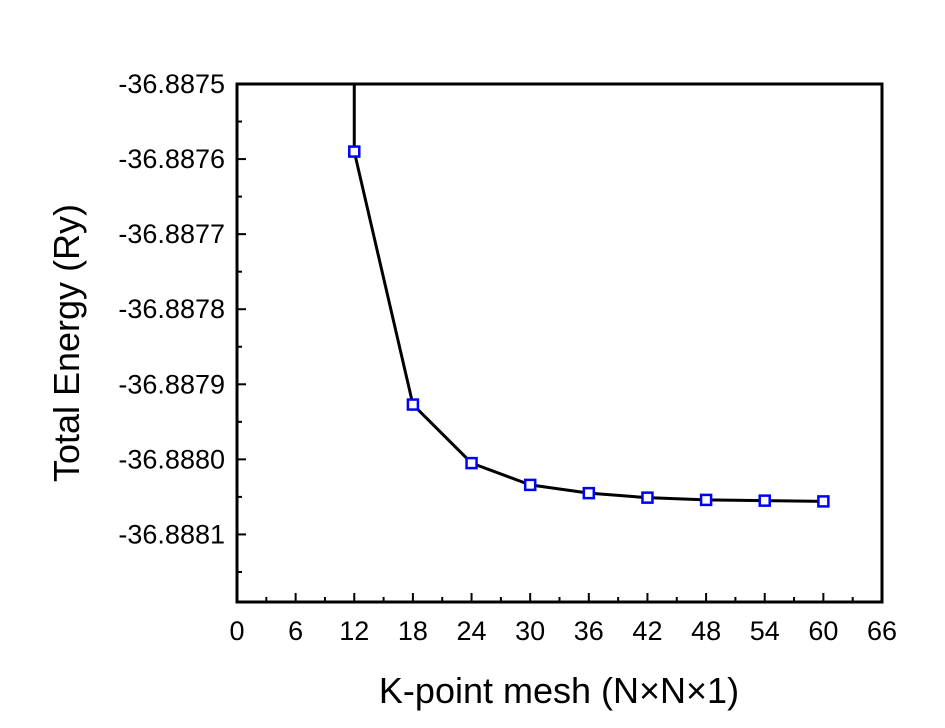 The image size is (945, 728). What do you see at coordinates (171, 234) in the screenshot?
I see `y-tick-label: -36.8877` at bounding box center [171, 234].